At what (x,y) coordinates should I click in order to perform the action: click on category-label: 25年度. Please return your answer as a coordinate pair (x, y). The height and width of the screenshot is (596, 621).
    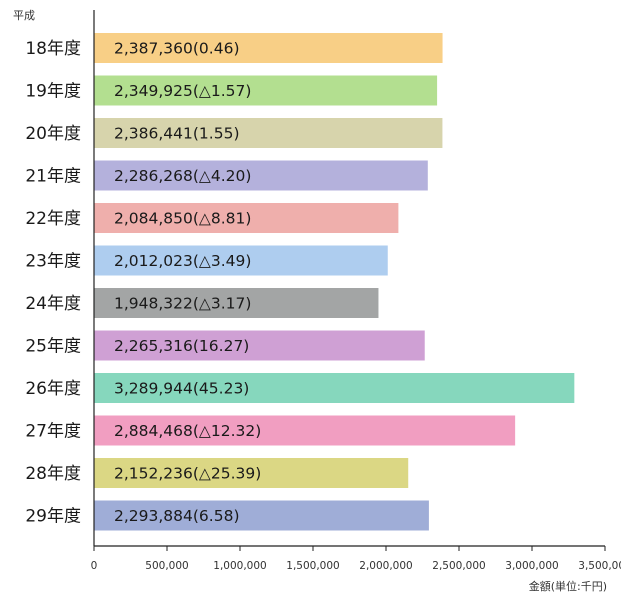
    Looking at the image, I should click on (53, 347).